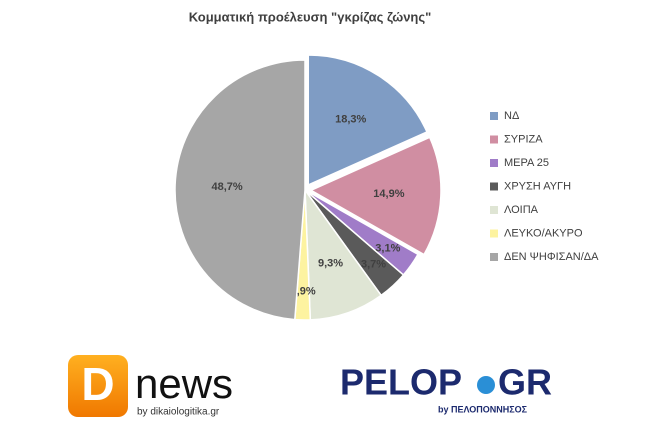 The width and height of the screenshot is (650, 439). What do you see at coordinates (310, 16) in the screenshot?
I see `chart-title: Κομματική προέλευση "γκρίζας ζώνης"` at bounding box center [310, 16].